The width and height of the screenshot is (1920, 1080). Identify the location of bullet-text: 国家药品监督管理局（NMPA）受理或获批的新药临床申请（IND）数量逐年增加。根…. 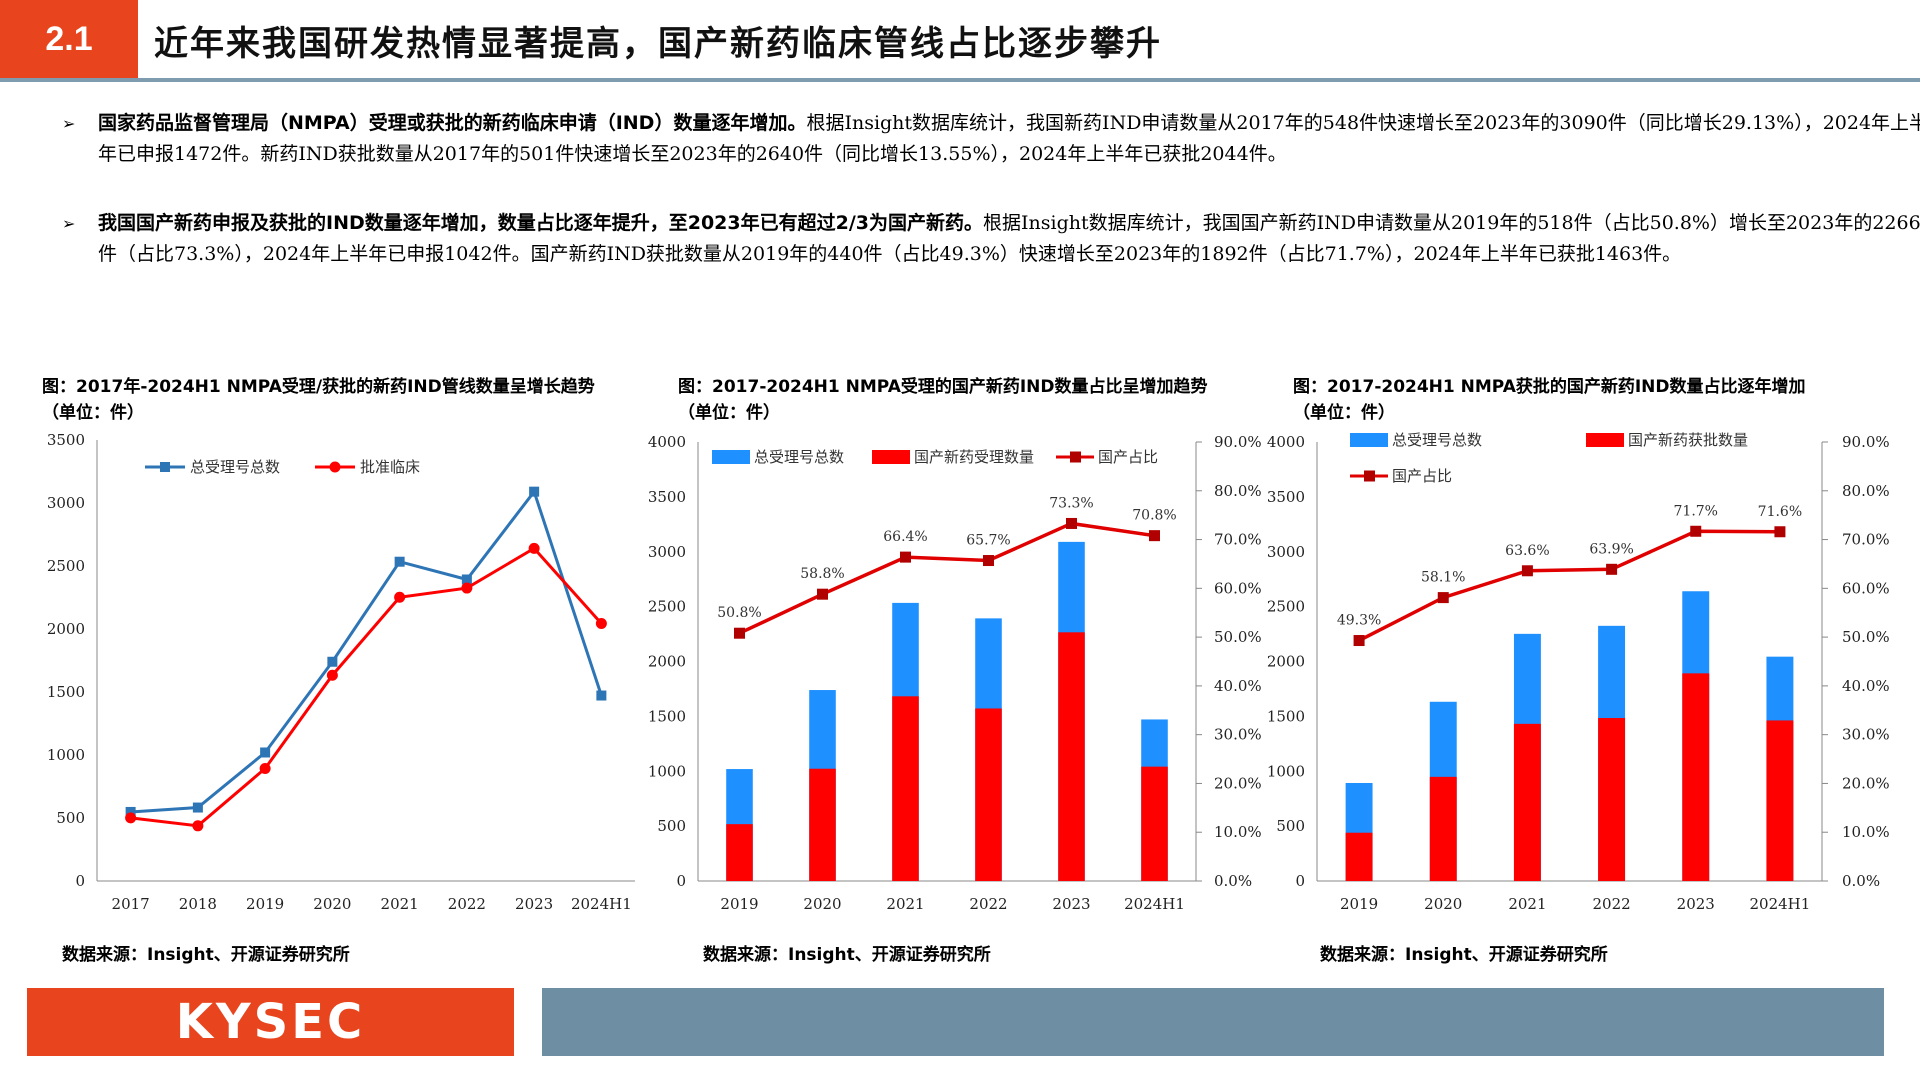
(1009, 139).